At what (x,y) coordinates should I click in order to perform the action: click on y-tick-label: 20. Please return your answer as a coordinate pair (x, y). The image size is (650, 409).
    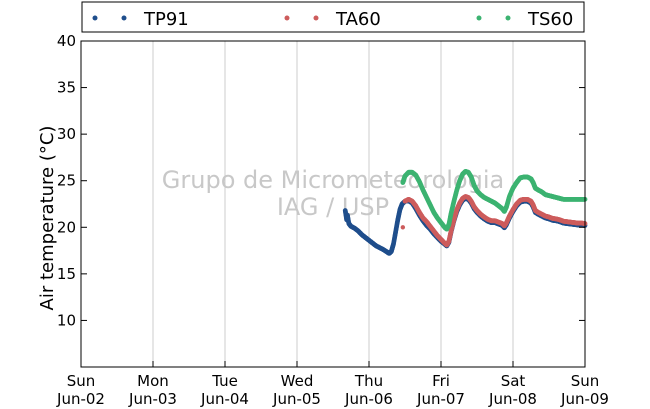
    Looking at the image, I should click on (66, 227).